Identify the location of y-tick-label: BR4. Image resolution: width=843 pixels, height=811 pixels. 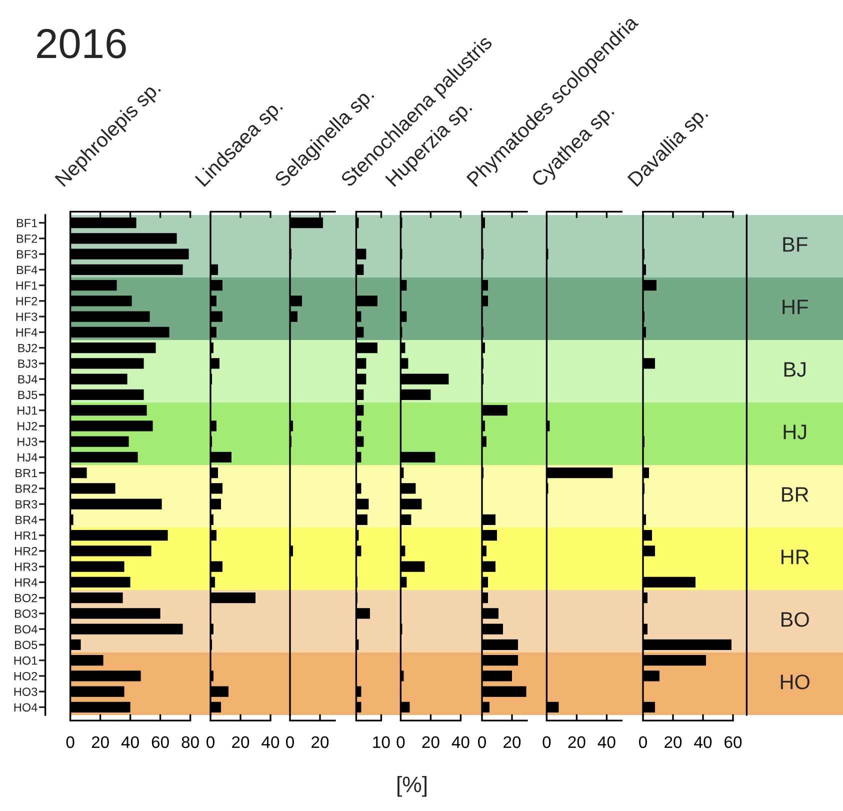
(27, 520).